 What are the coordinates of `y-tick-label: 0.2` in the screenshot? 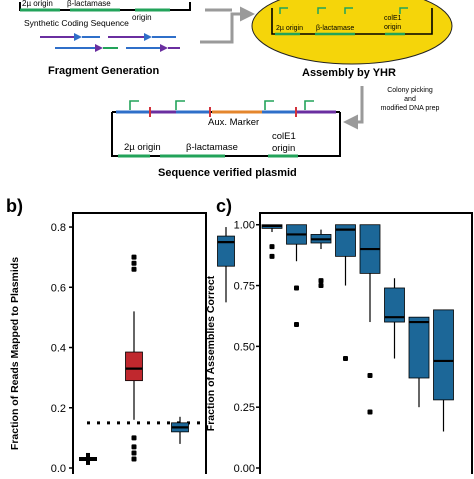 It's located at (58, 409).